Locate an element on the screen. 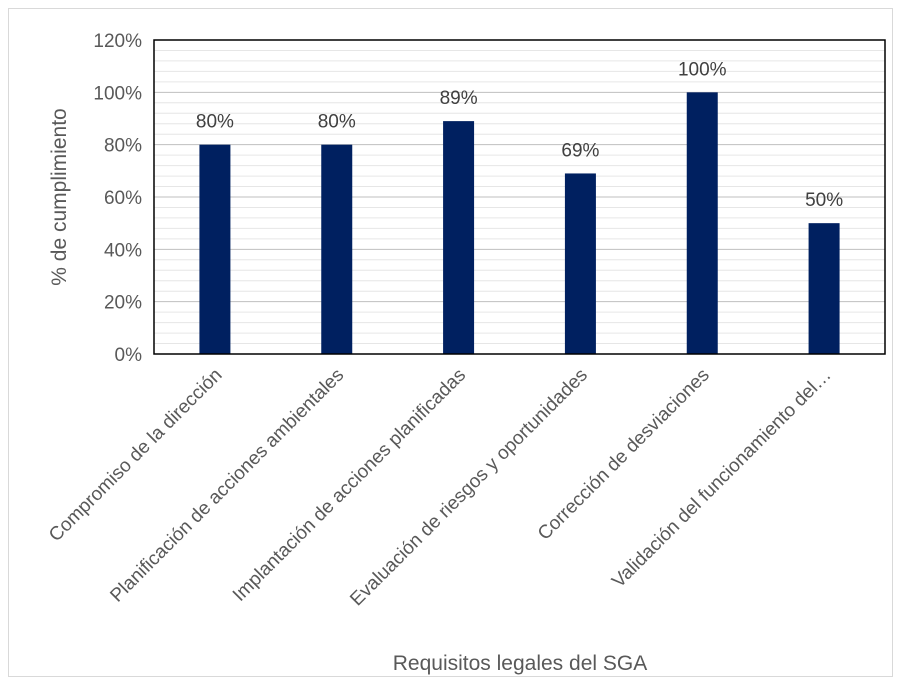  y-tick-label: 0% is located at coordinates (129, 355).